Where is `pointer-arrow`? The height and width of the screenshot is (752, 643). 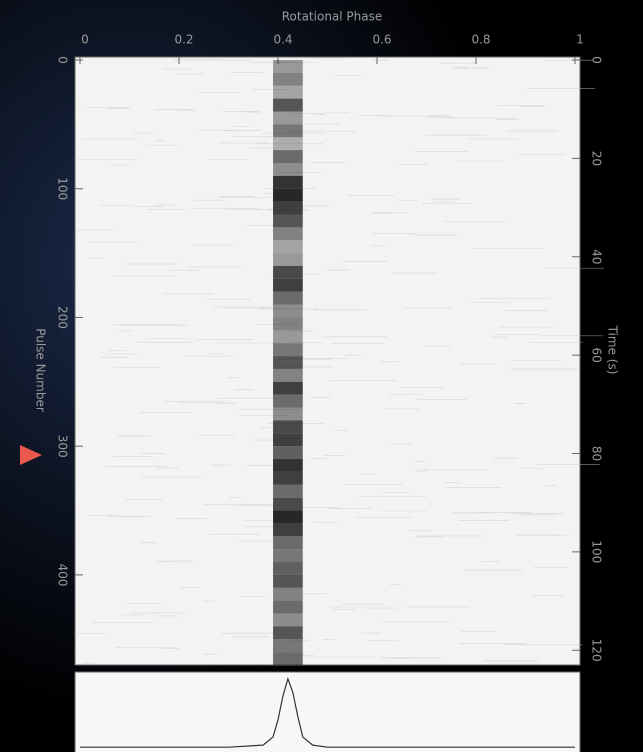
pointer-arrow is located at coordinates (31, 455).